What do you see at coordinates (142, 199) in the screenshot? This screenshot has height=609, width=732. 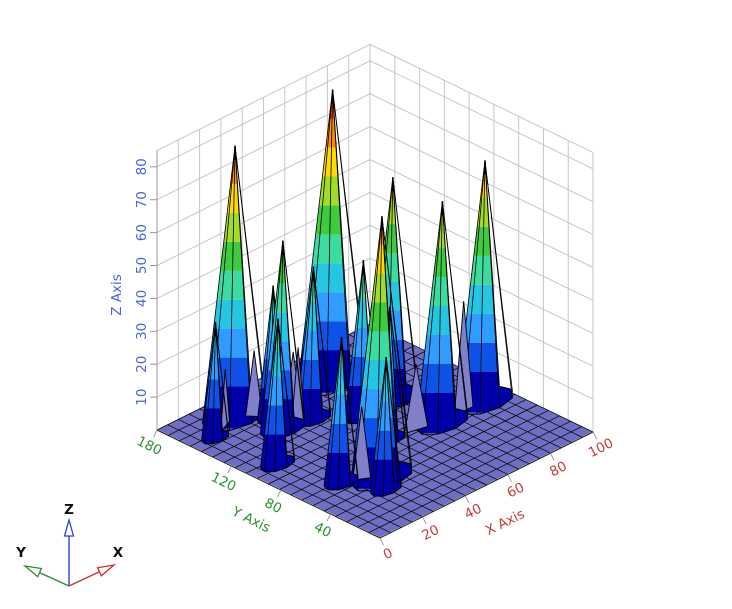 I see `z-axis-tick-label: 70` at bounding box center [142, 199].